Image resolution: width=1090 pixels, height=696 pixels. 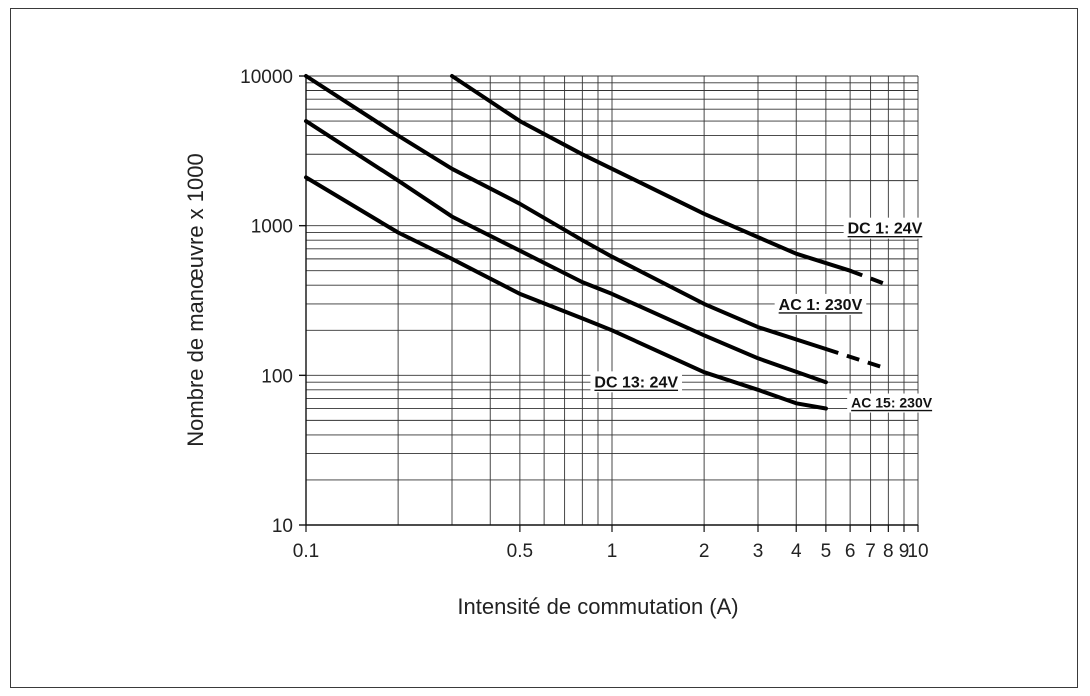 I want to click on y-tick-label: 10000, so click(x=266, y=77).